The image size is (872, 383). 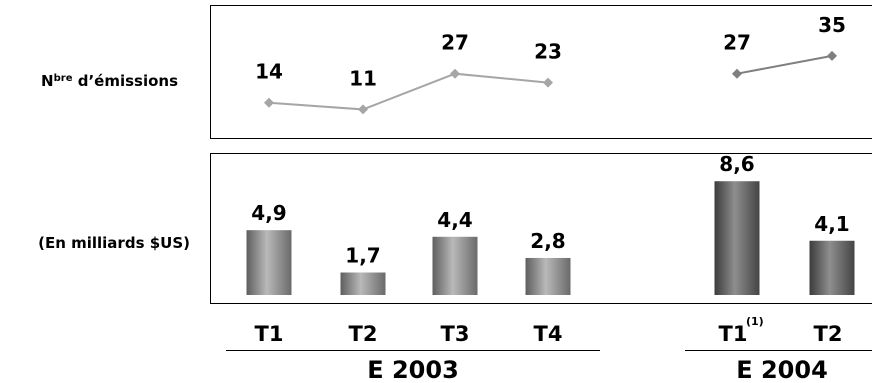 What do you see at coordinates (736, 164) in the screenshot?
I see `data-label-amount-2004-t1: 8,6` at bounding box center [736, 164].